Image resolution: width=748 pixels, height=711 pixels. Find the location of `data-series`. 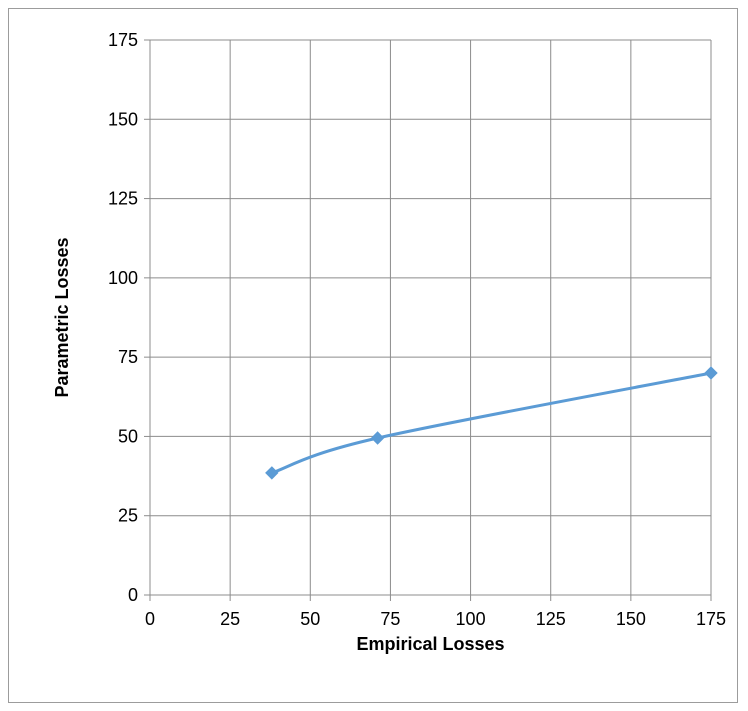

data-series is located at coordinates (491, 423).